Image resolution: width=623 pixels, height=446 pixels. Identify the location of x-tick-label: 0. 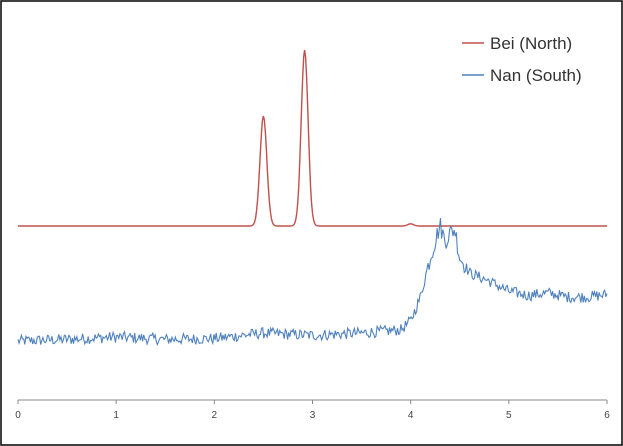
(18, 415).